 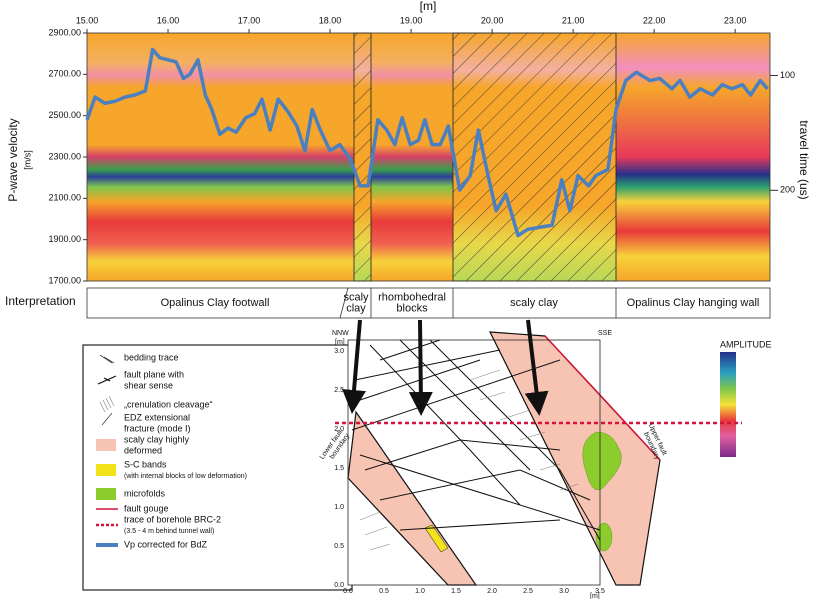 What do you see at coordinates (13, 159) in the screenshot?
I see `y-axis-title: P-wave velocity` at bounding box center [13, 159].